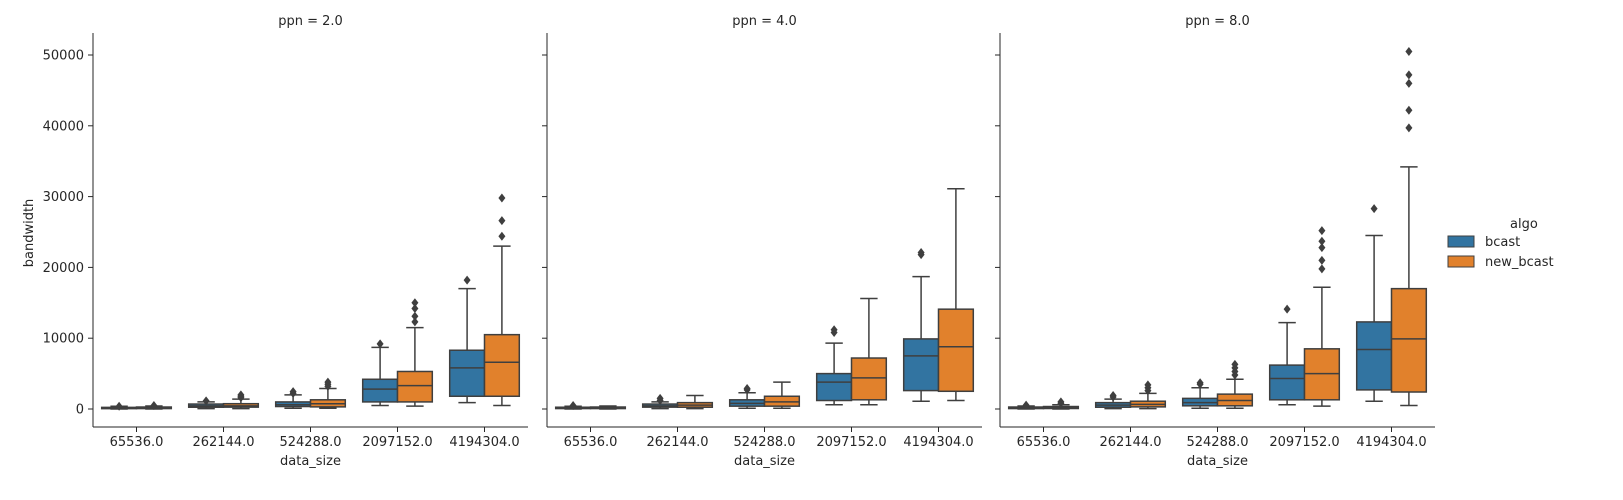 This screenshot has height=500, width=1623. What do you see at coordinates (1461, 261) in the screenshot?
I see `legend-swatch-new-bcast` at bounding box center [1461, 261].